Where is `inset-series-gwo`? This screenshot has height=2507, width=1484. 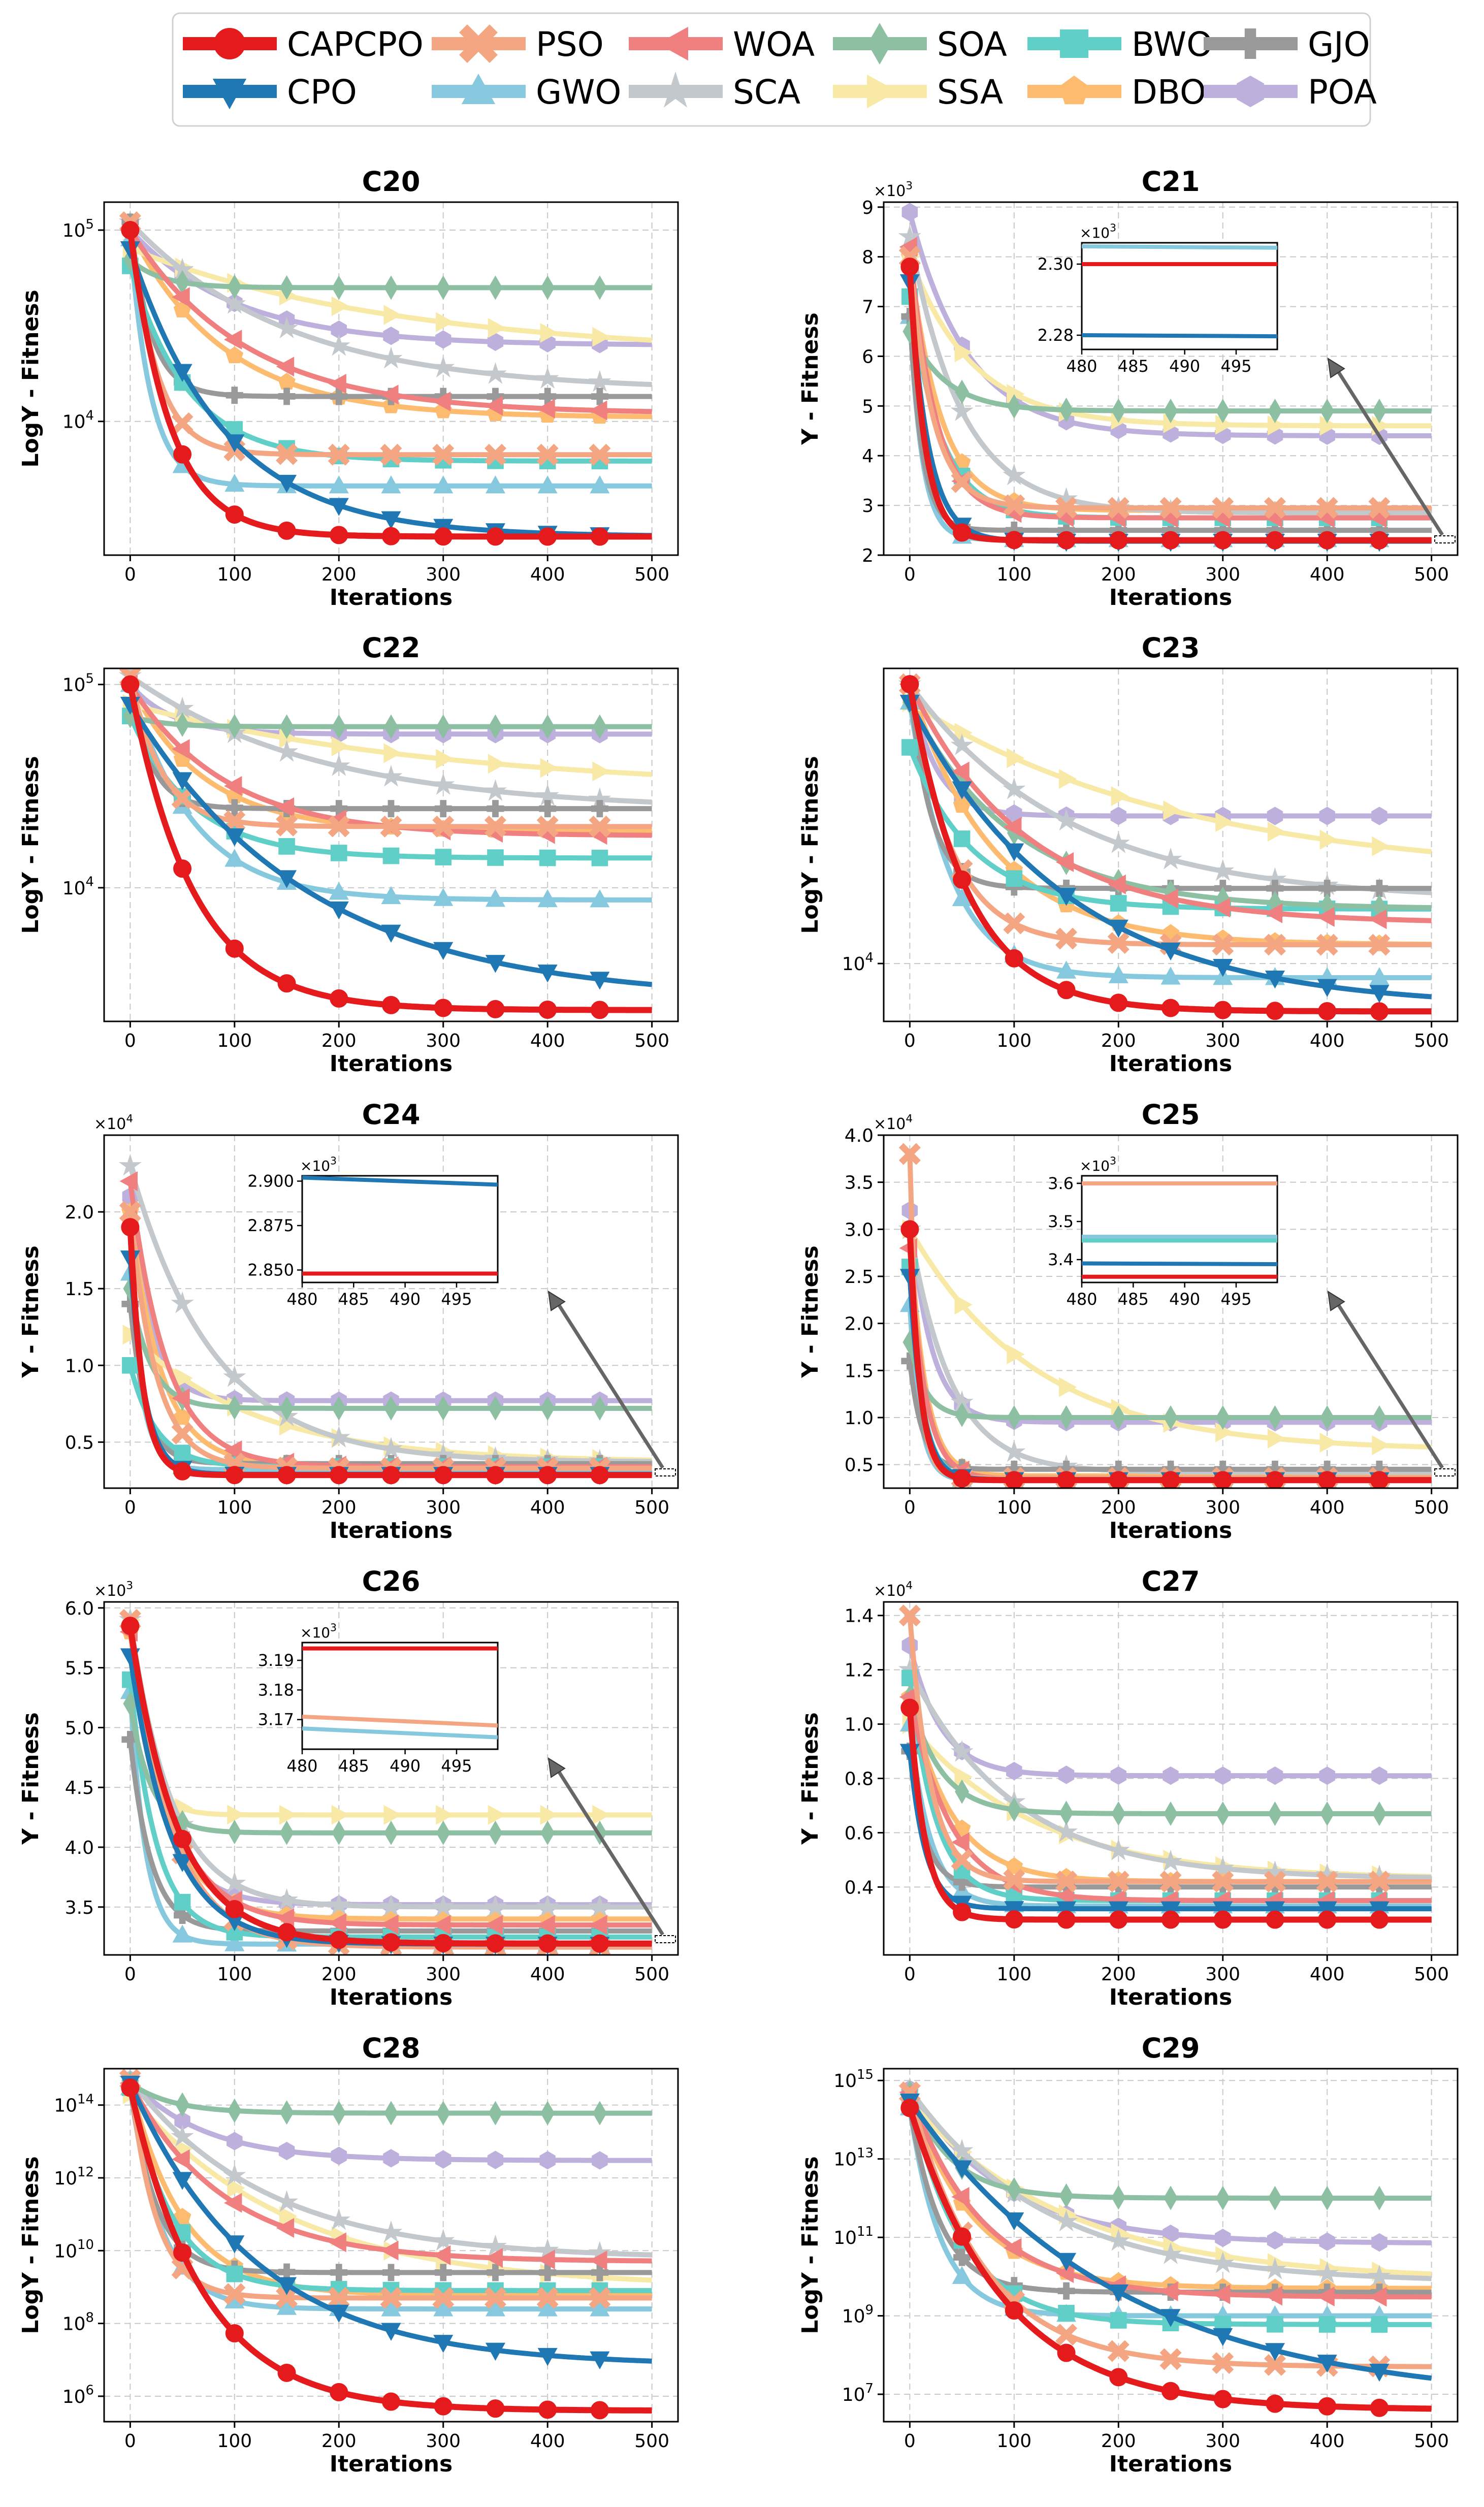
inset-series-gwo is located at coordinates (400, 1733).